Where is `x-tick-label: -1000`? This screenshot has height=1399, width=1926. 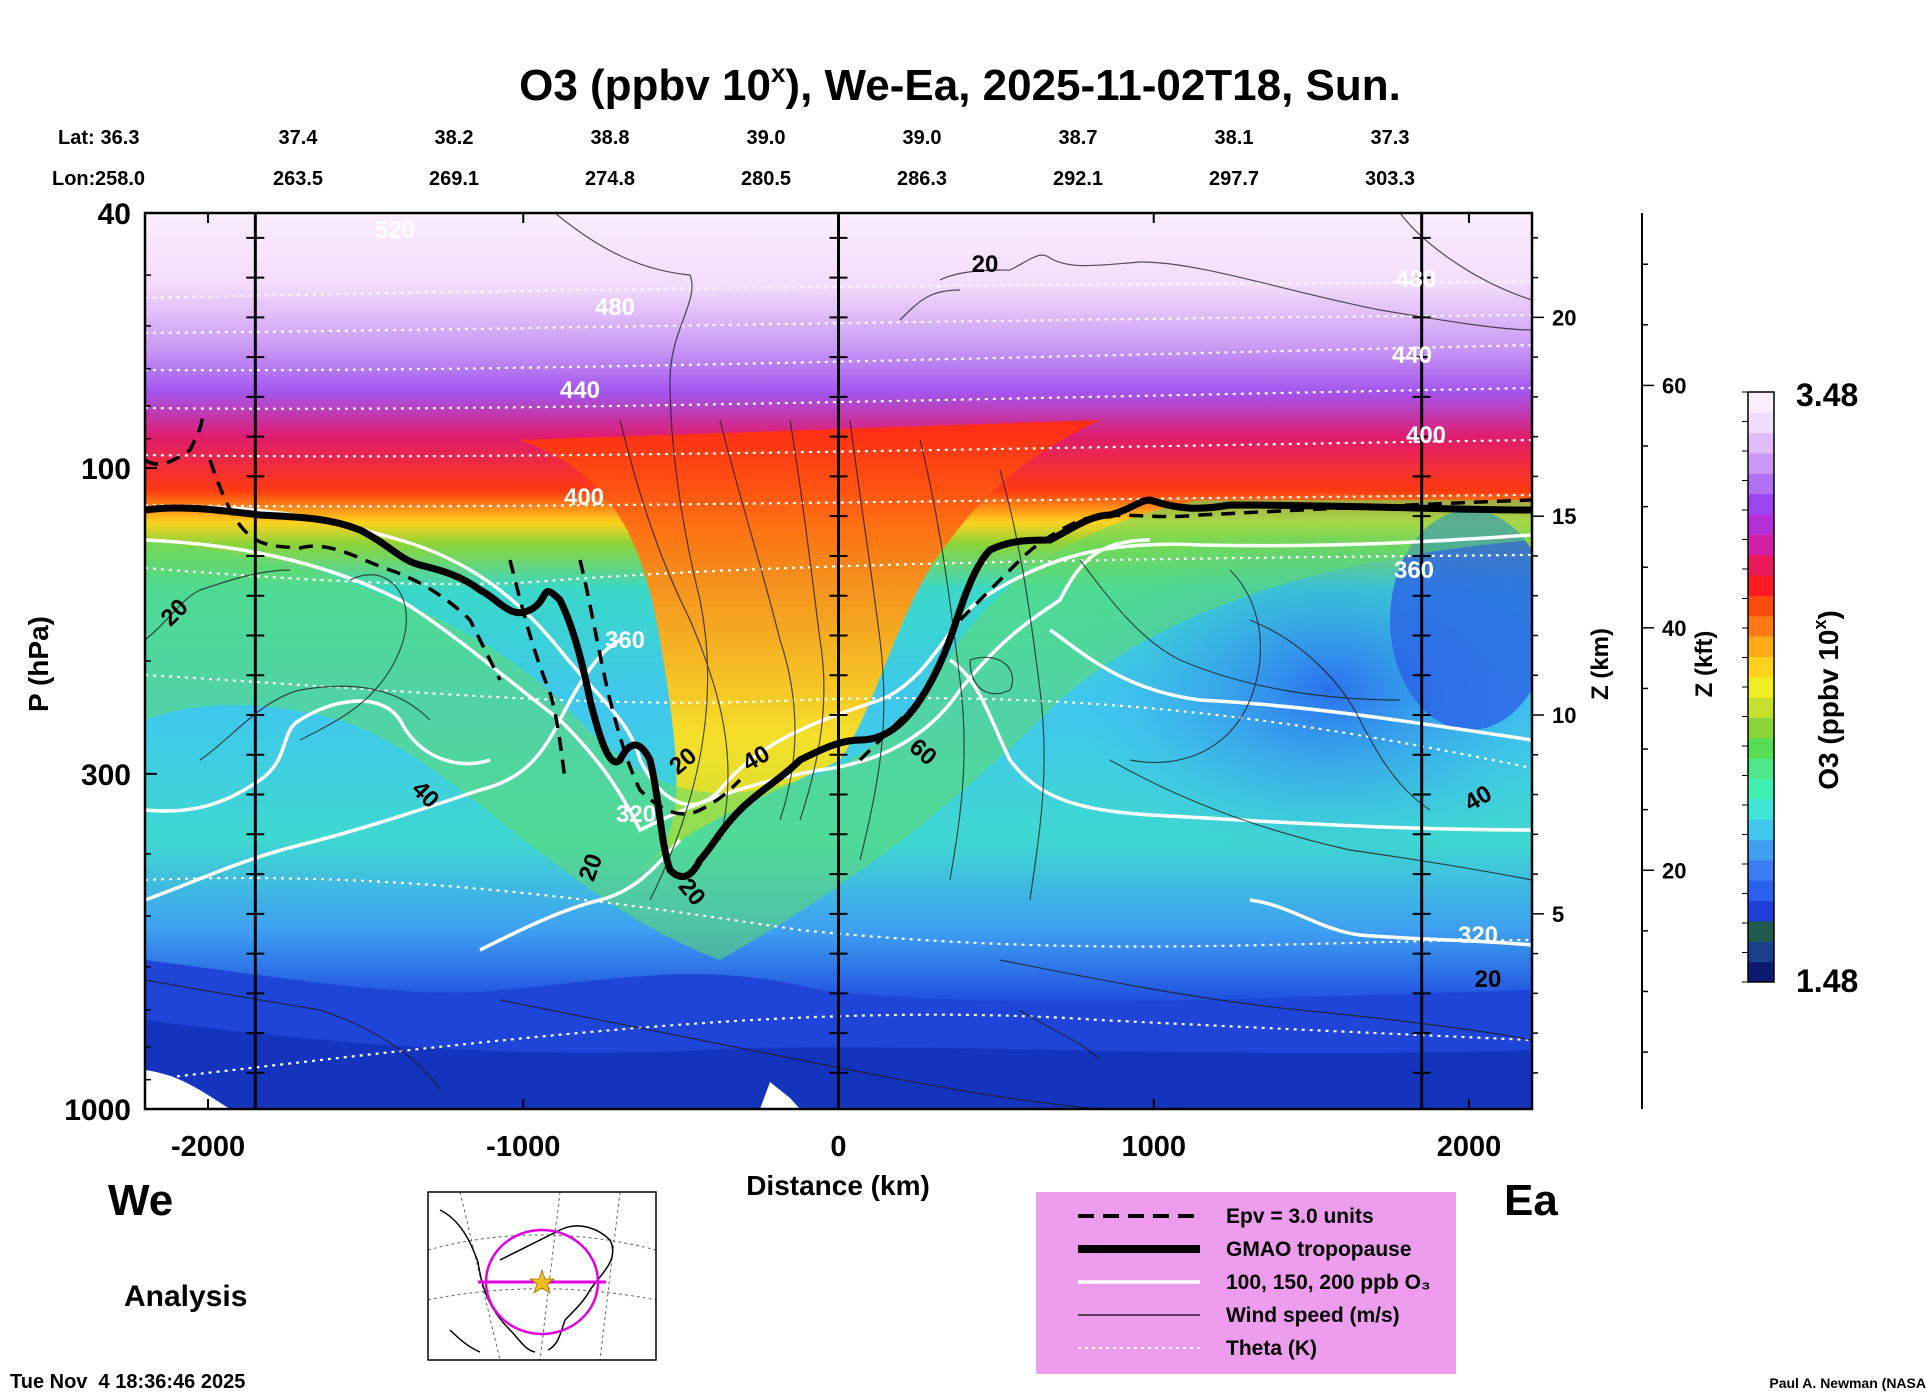
x-tick-label: -1000 is located at coordinates (523, 1147).